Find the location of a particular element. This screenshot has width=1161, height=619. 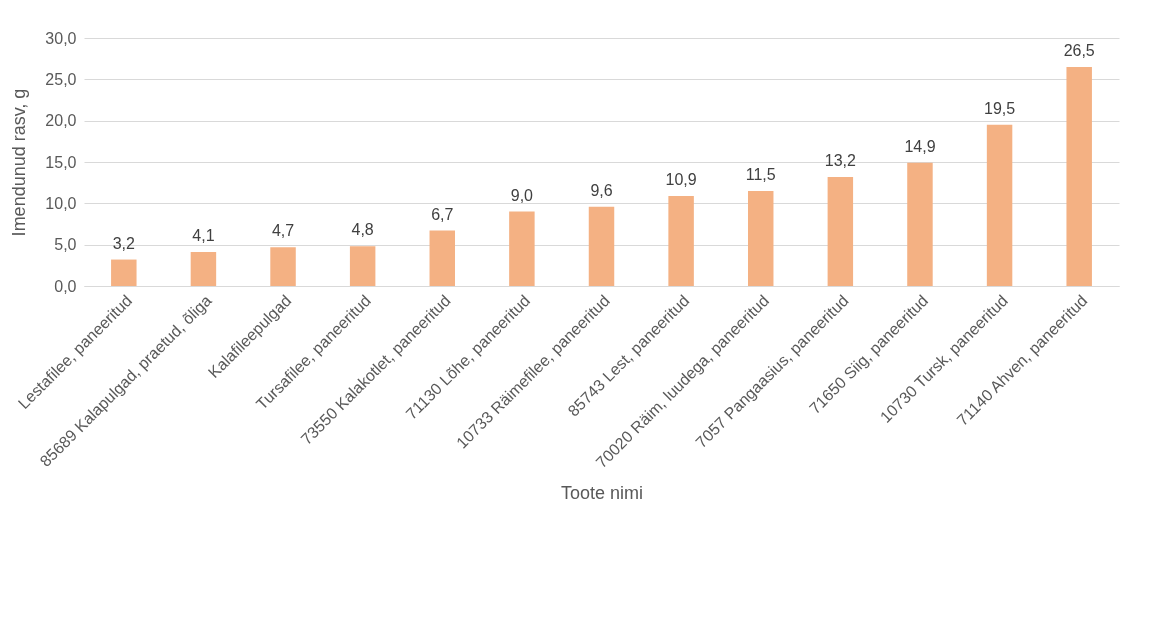

y-tick-label: 25,0 is located at coordinates (61, 79).